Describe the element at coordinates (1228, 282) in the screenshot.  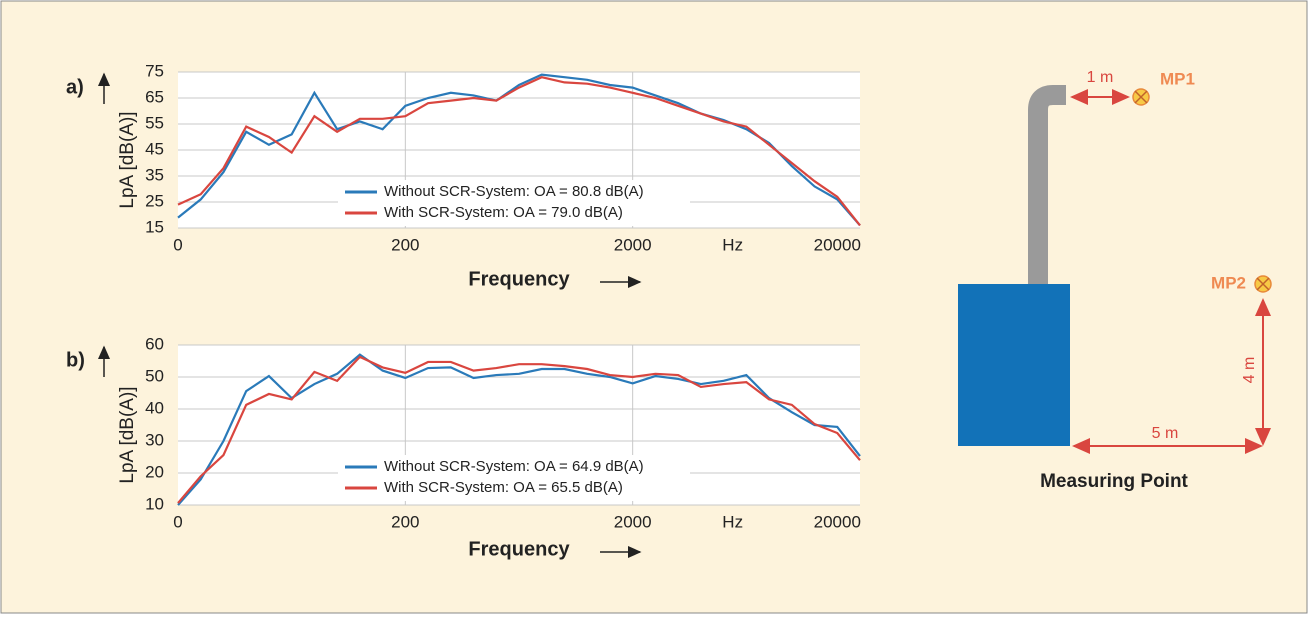
I see `mp2-label: MP2` at that location.